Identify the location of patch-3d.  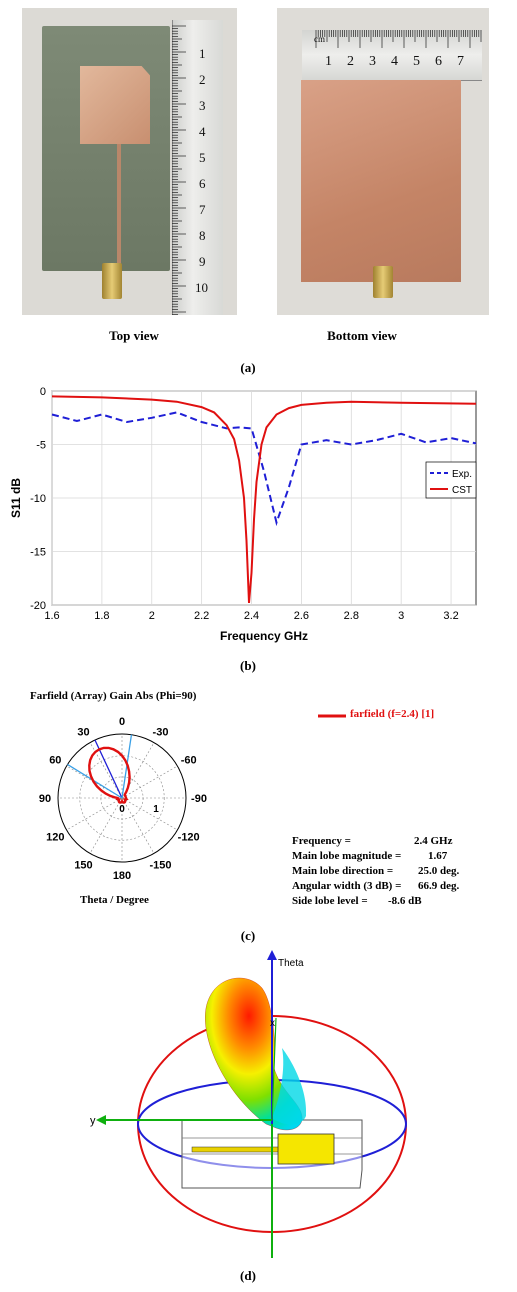
(306, 1149).